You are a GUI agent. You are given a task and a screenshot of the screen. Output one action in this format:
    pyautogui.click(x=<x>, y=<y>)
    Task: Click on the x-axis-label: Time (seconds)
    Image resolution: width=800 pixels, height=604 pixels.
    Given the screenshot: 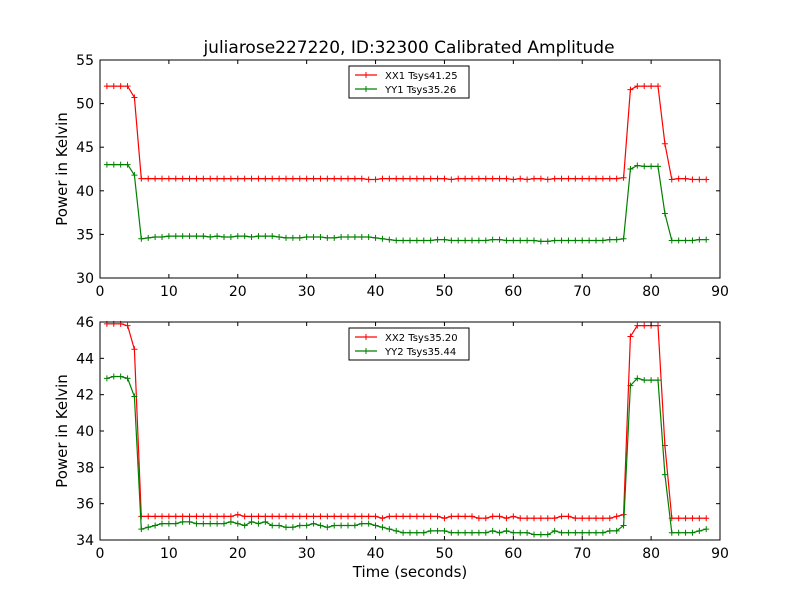 What is the action you would take?
    pyautogui.click(x=410, y=572)
    